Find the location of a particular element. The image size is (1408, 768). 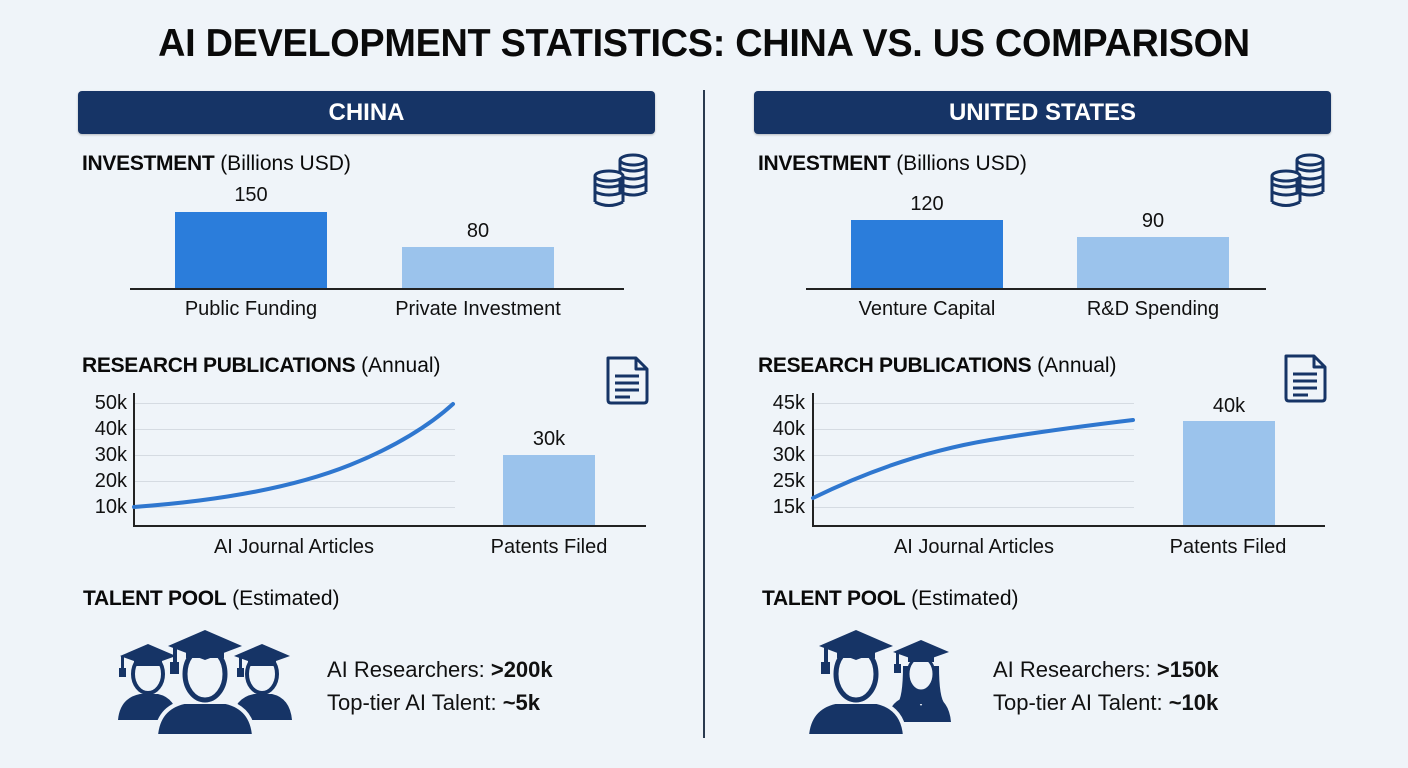

bar-value-patents: 40k is located at coordinates (1229, 406).